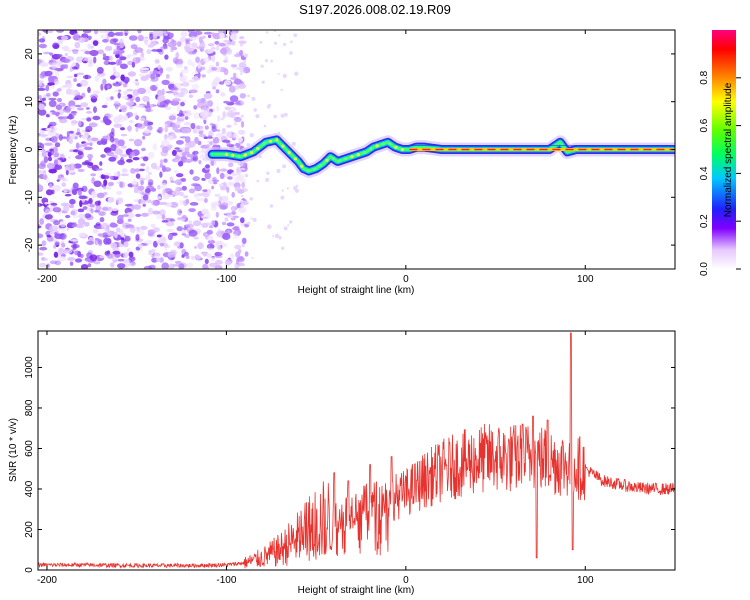 This screenshot has height=600, width=750. I want to click on spectrogram-x-tick-label: -100, so click(226, 279).